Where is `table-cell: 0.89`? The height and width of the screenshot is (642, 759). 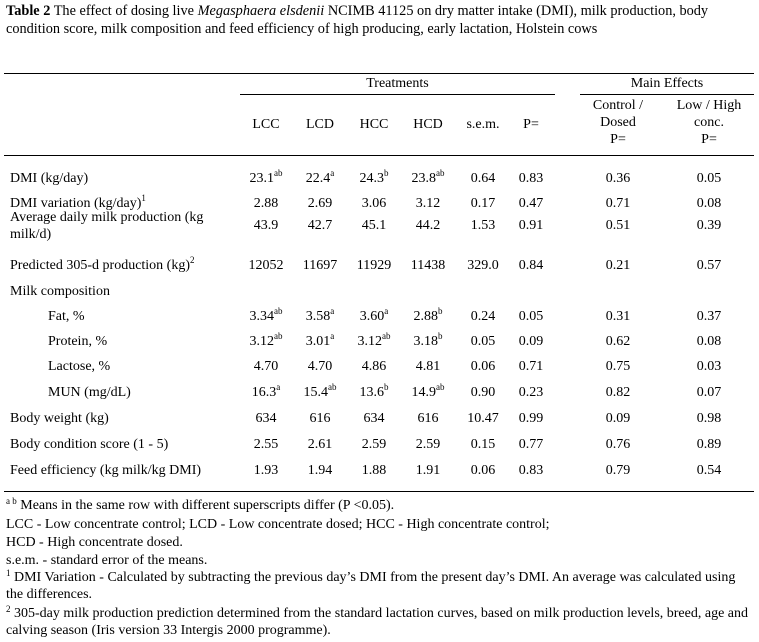 table-cell: 0.89 is located at coordinates (709, 445).